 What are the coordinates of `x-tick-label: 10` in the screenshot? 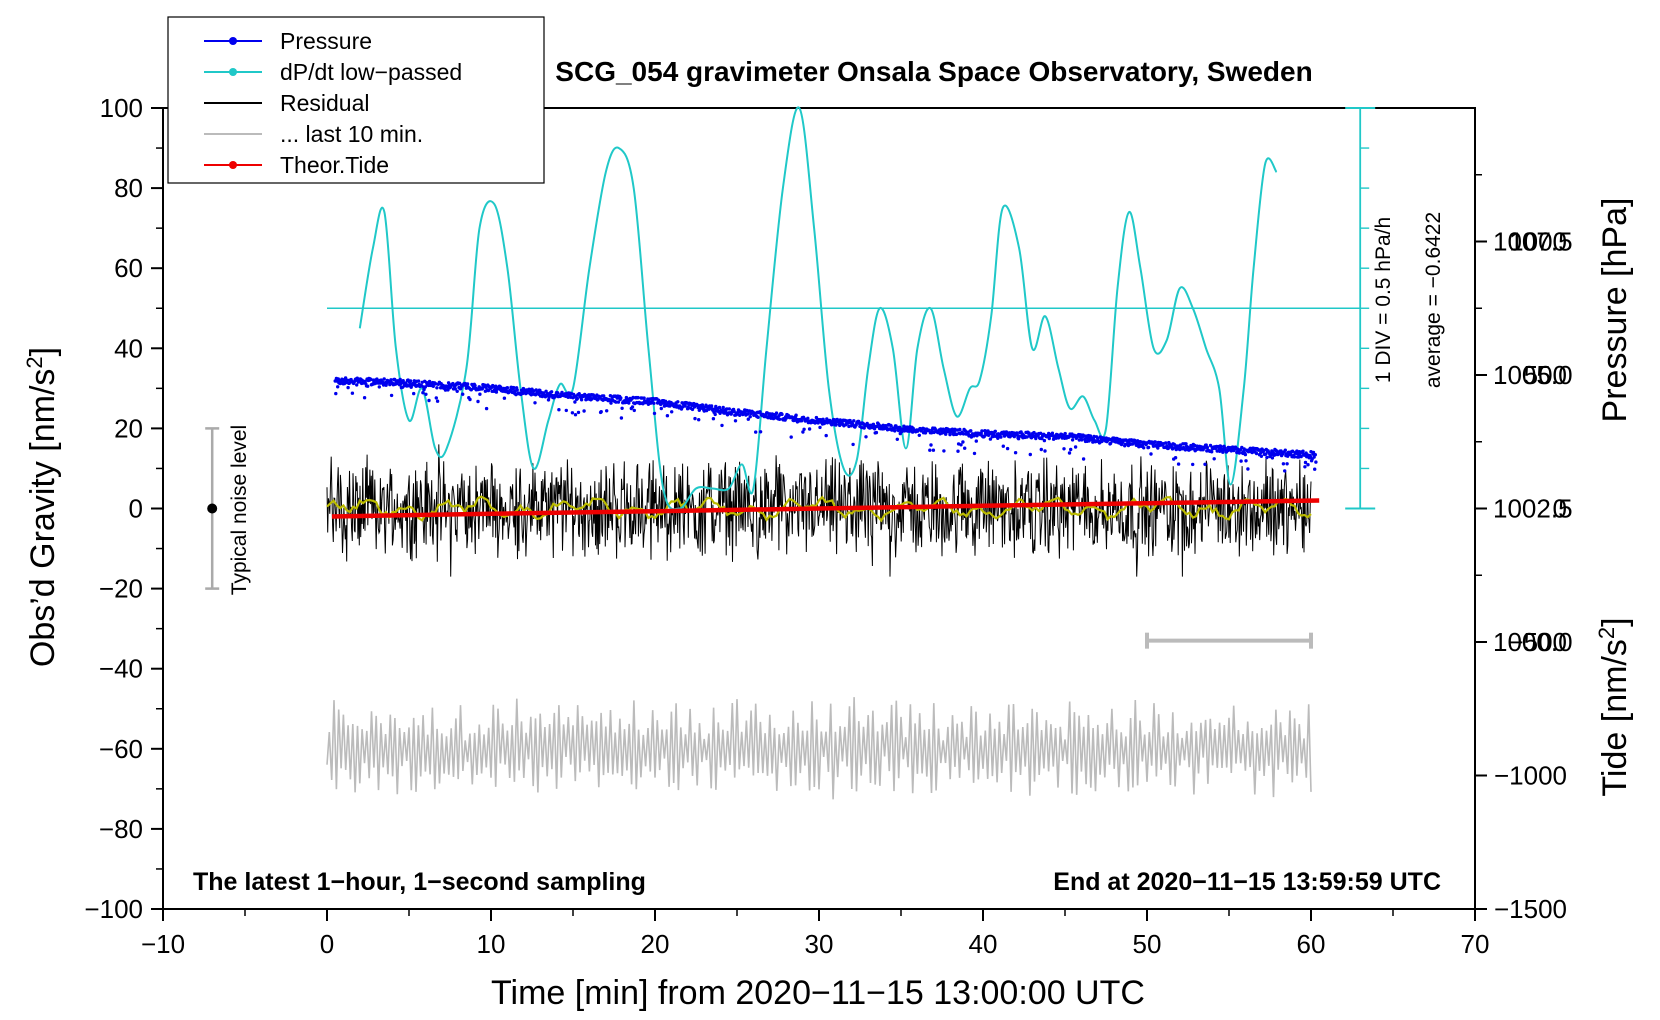 It's located at (491, 944).